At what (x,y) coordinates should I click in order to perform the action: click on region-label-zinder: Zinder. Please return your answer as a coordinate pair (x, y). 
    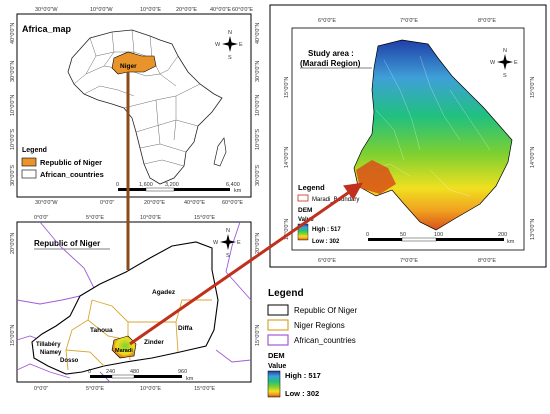
    Looking at the image, I should click on (154, 342).